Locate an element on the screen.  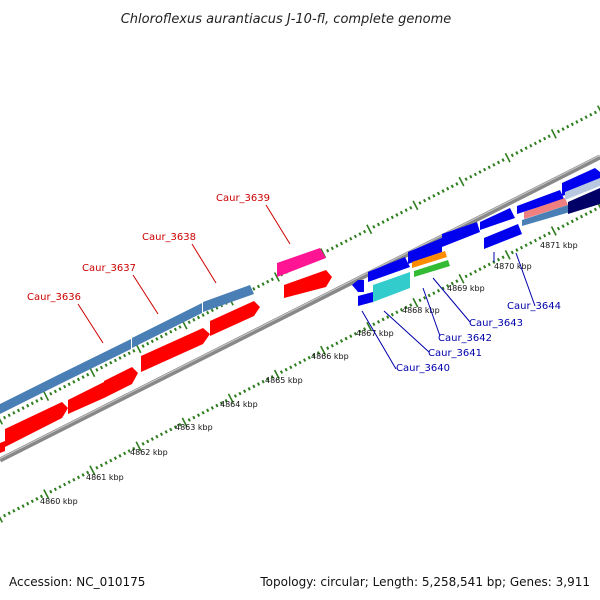
feature-navy is located at coordinates (584, 201).